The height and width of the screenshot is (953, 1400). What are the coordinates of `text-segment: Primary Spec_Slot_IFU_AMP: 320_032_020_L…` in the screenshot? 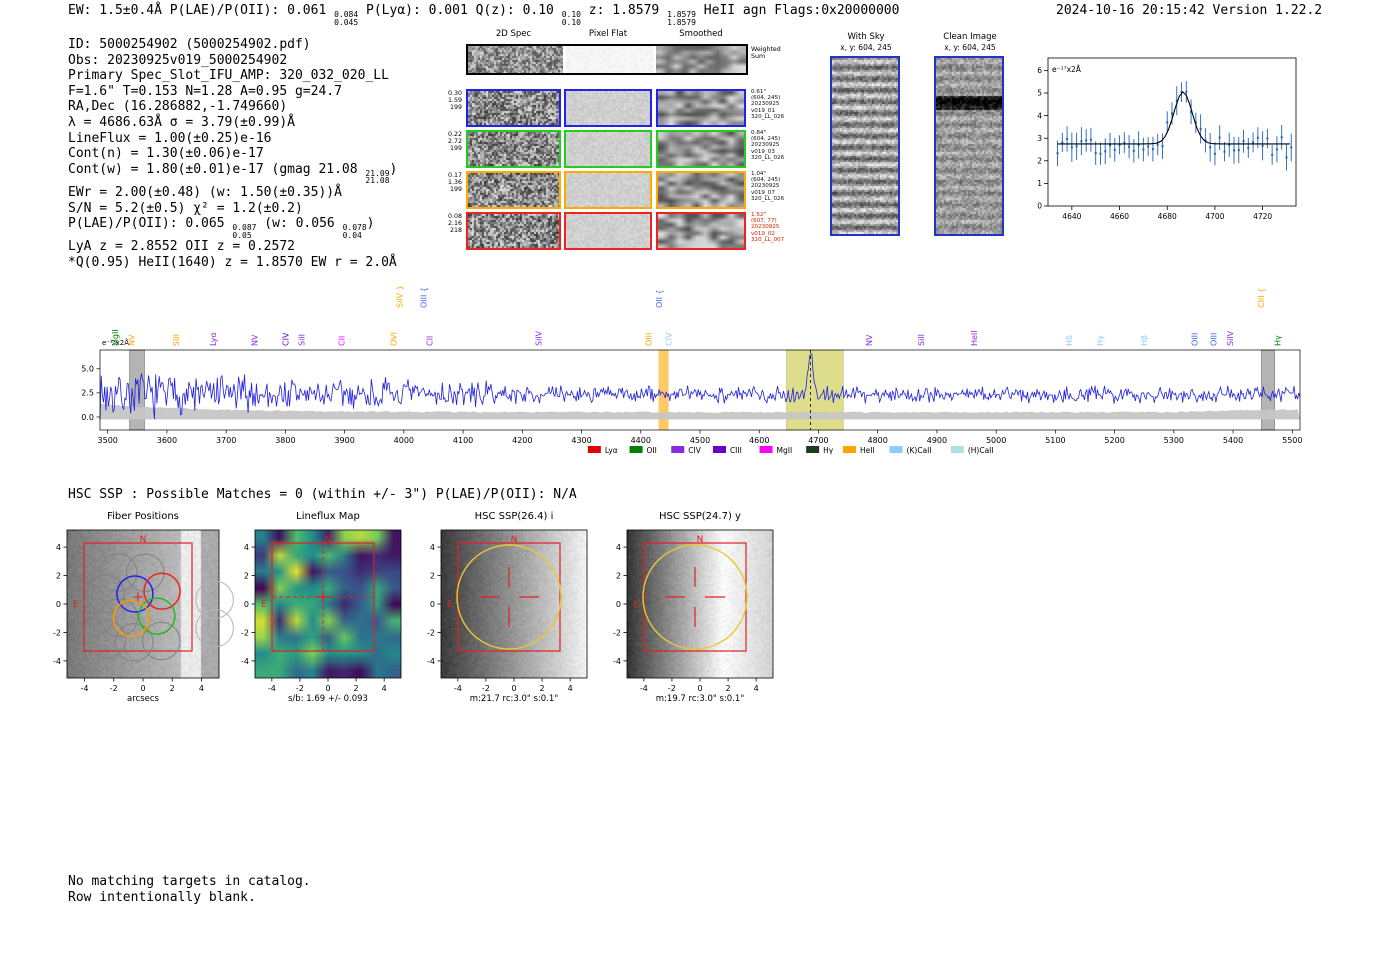 It's located at (228, 76).